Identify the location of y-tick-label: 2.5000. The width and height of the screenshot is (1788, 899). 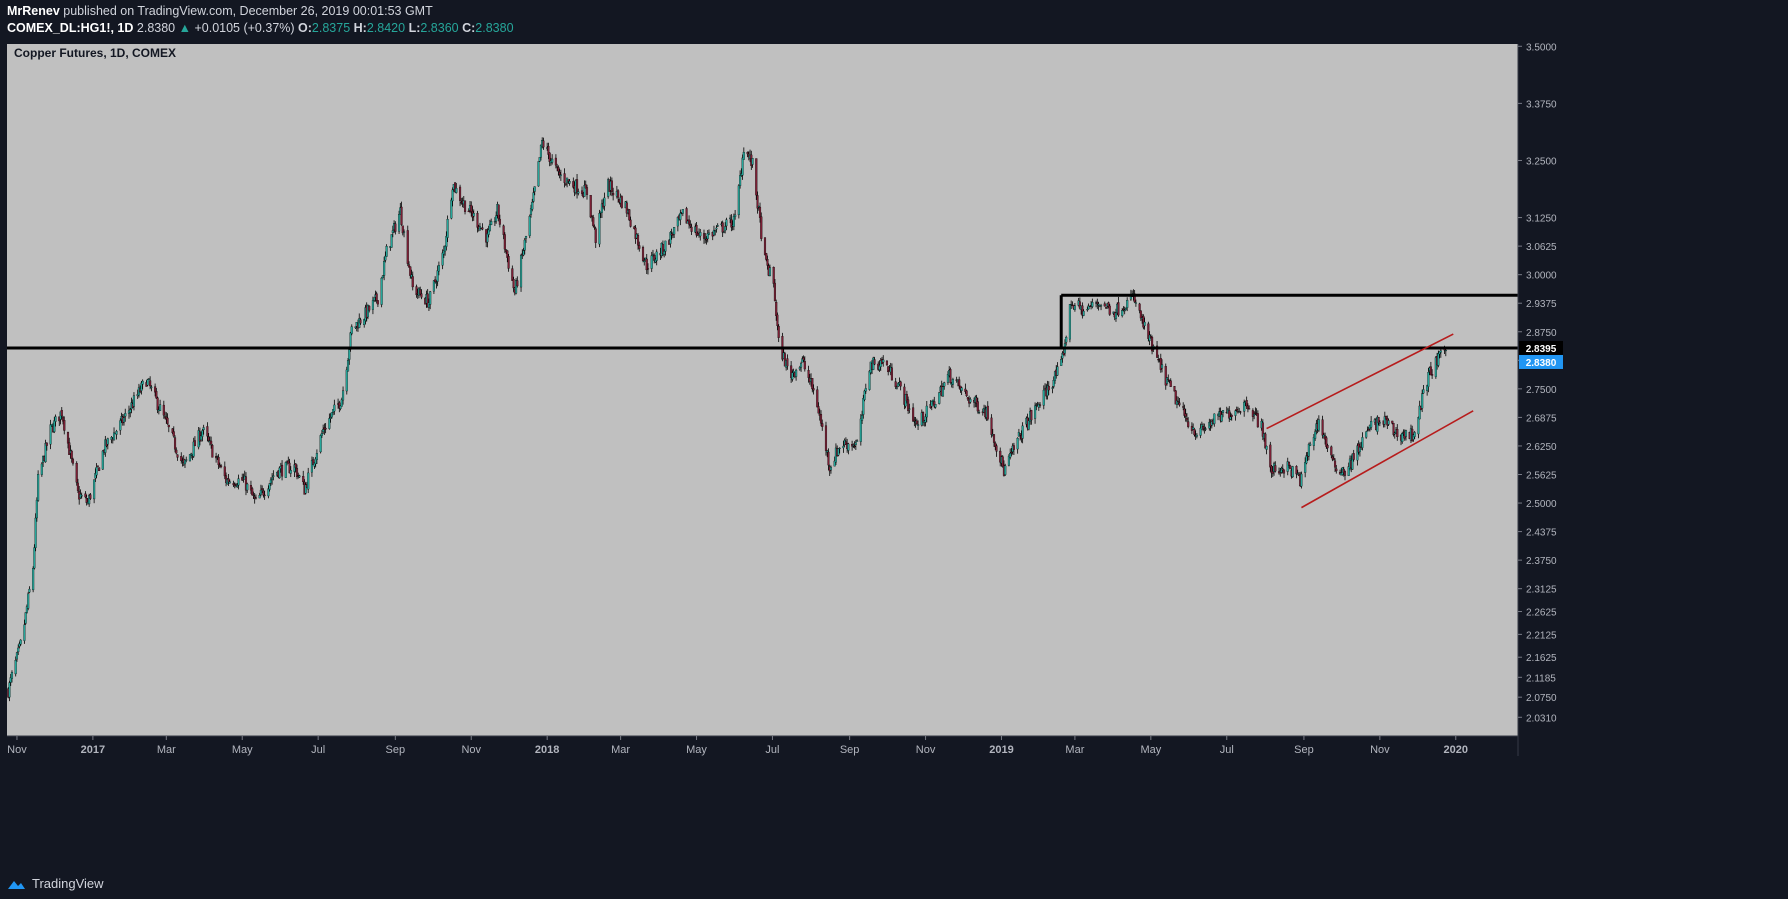
(1541, 504).